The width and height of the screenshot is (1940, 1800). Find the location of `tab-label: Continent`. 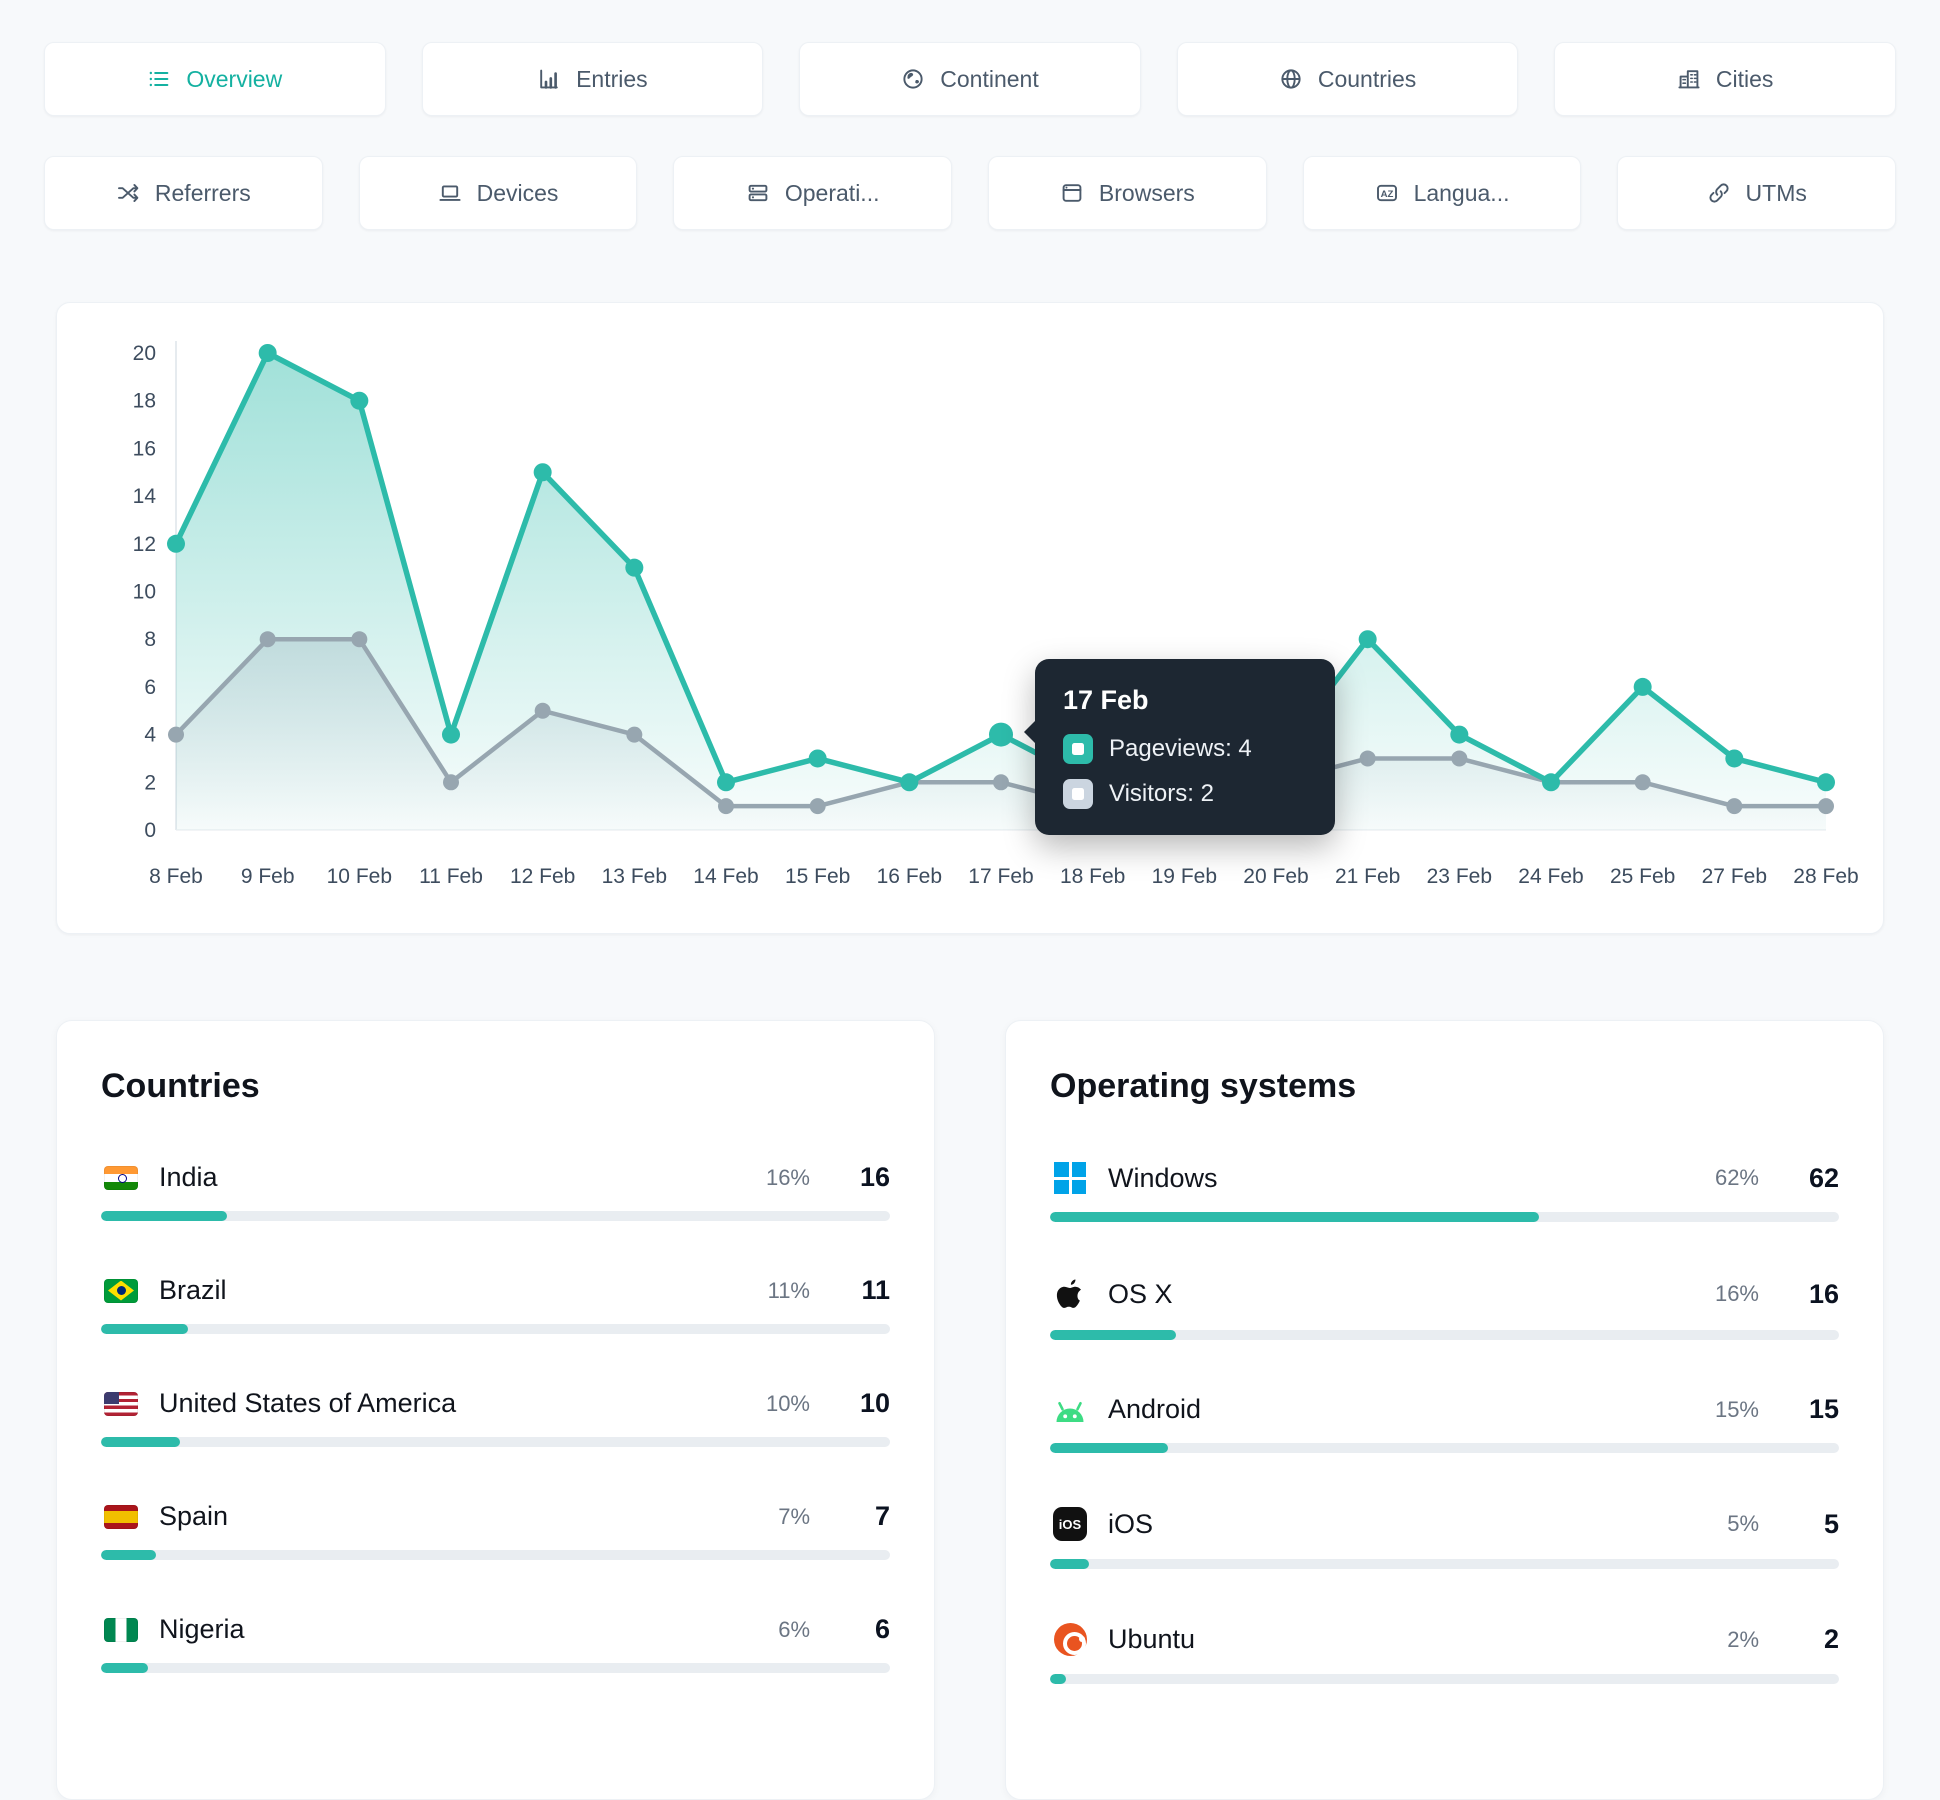

tab-label: Continent is located at coordinates (989, 78).